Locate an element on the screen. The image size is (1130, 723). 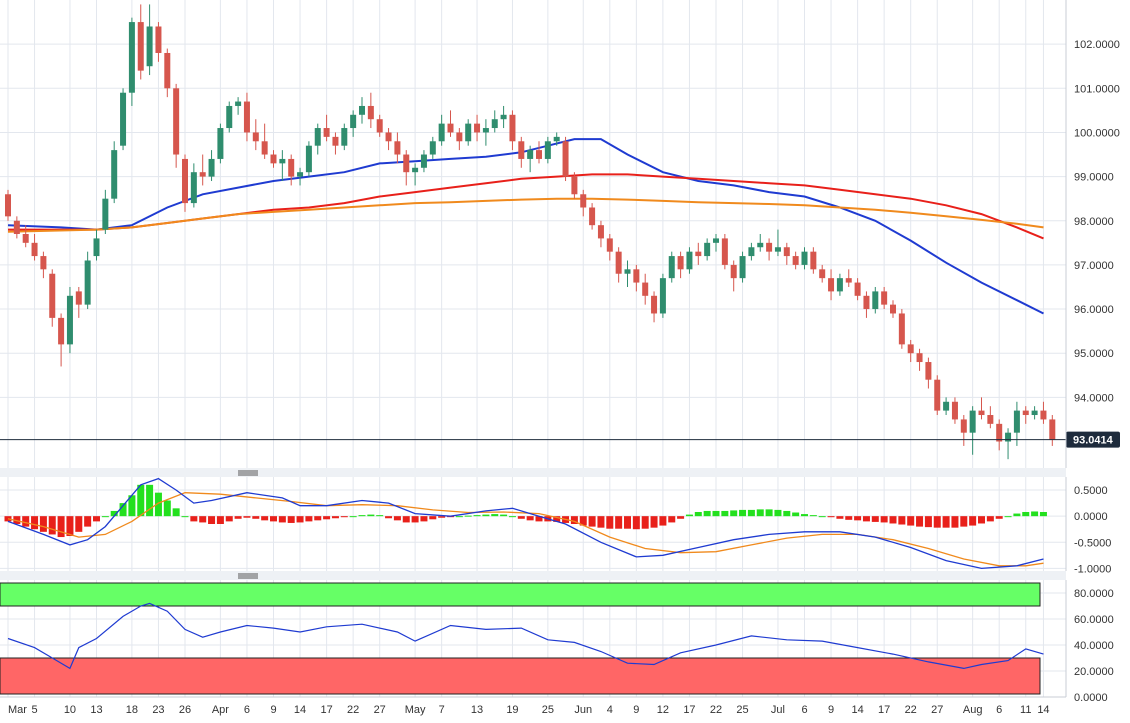
macd-panel: 0.5000 0.0000 -0.5000 -1.0000 is located at coordinates (555, 526).